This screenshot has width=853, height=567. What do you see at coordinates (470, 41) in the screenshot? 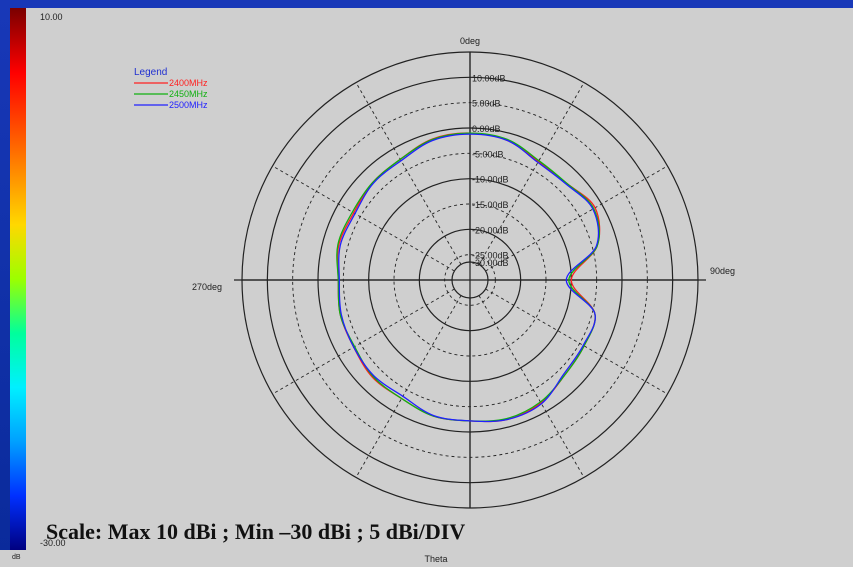
I see `angle-label: 0deg` at bounding box center [470, 41].